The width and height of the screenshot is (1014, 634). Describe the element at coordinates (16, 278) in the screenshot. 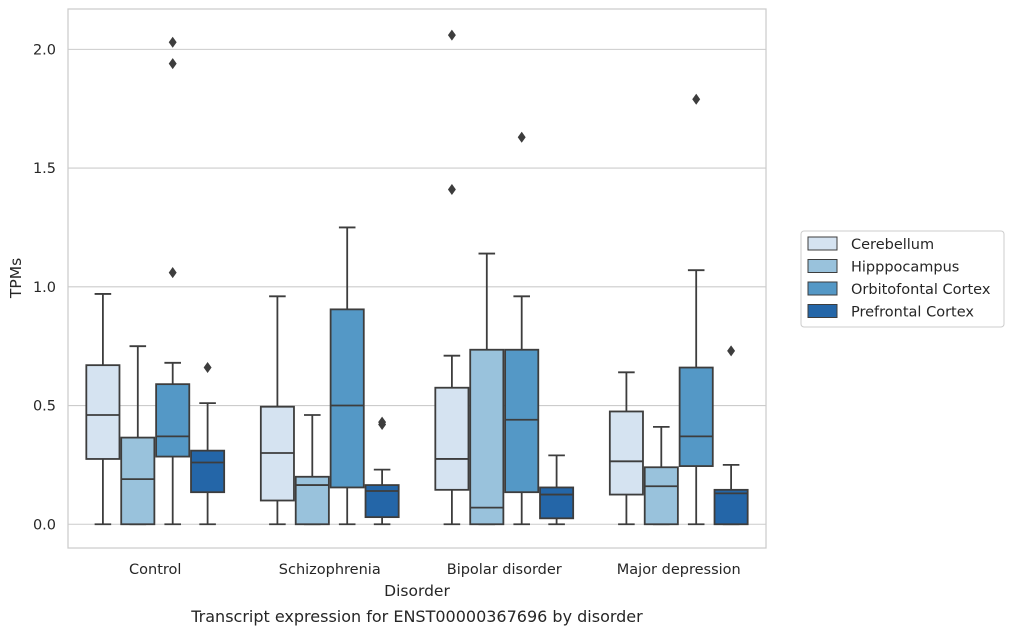

I see `y-axis-title: TPMs` at that location.